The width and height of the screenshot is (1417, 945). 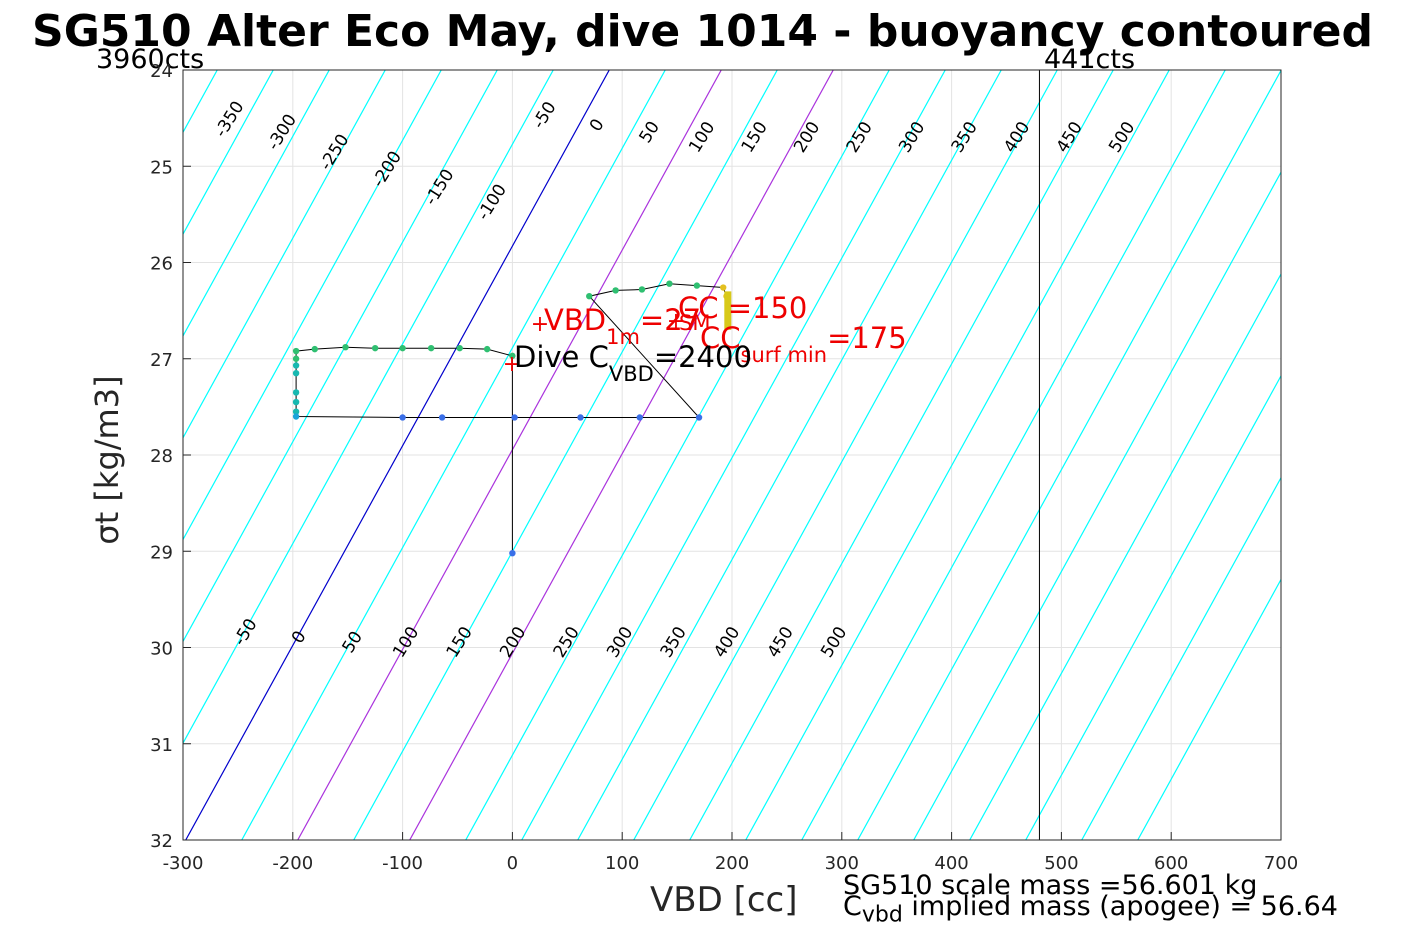 What do you see at coordinates (842, 863) in the screenshot?
I see `x-tick-label: 300` at bounding box center [842, 863].